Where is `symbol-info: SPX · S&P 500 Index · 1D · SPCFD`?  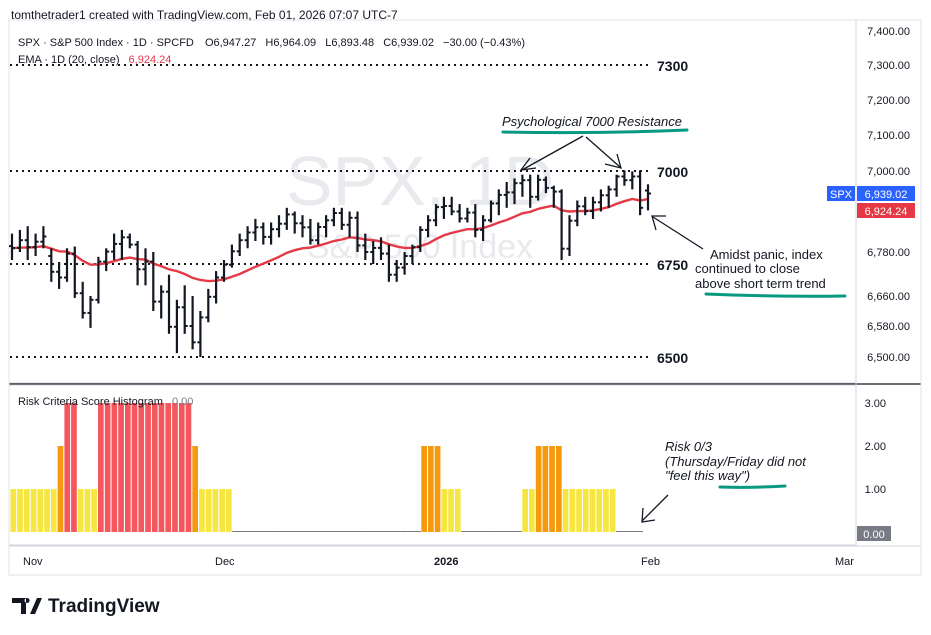 symbol-info: SPX · S&P 500 Index · 1D · SPCFD is located at coordinates (106, 43).